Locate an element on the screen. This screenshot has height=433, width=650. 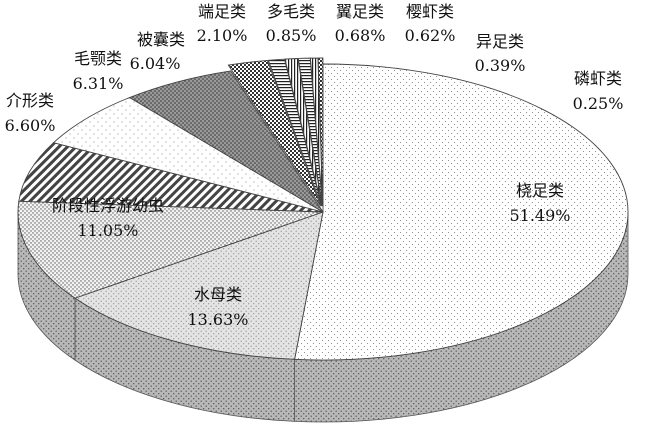
slice-label-name: 多毛类 is located at coordinates (291, 11).